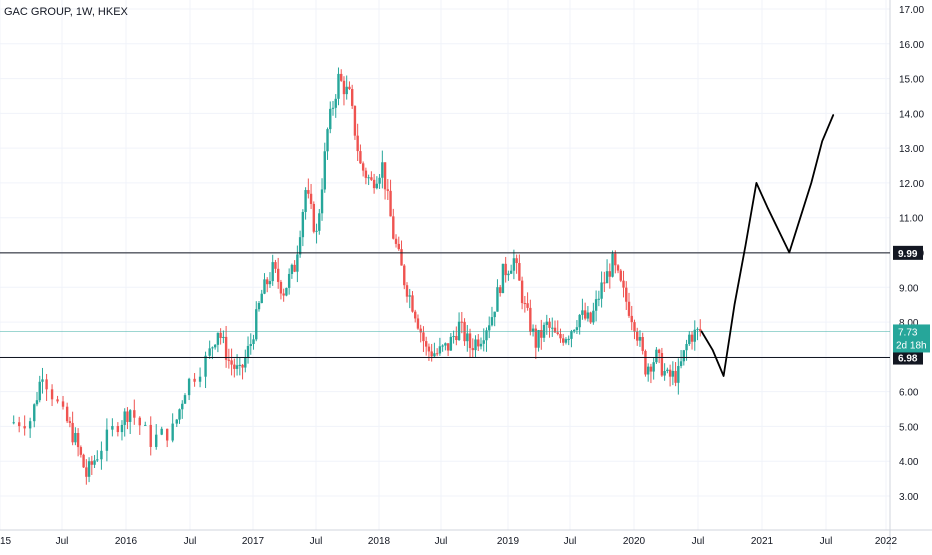 This screenshot has height=555, width=932. What do you see at coordinates (762, 541) in the screenshot?
I see `time-axis-tick-label: 2021` at bounding box center [762, 541].